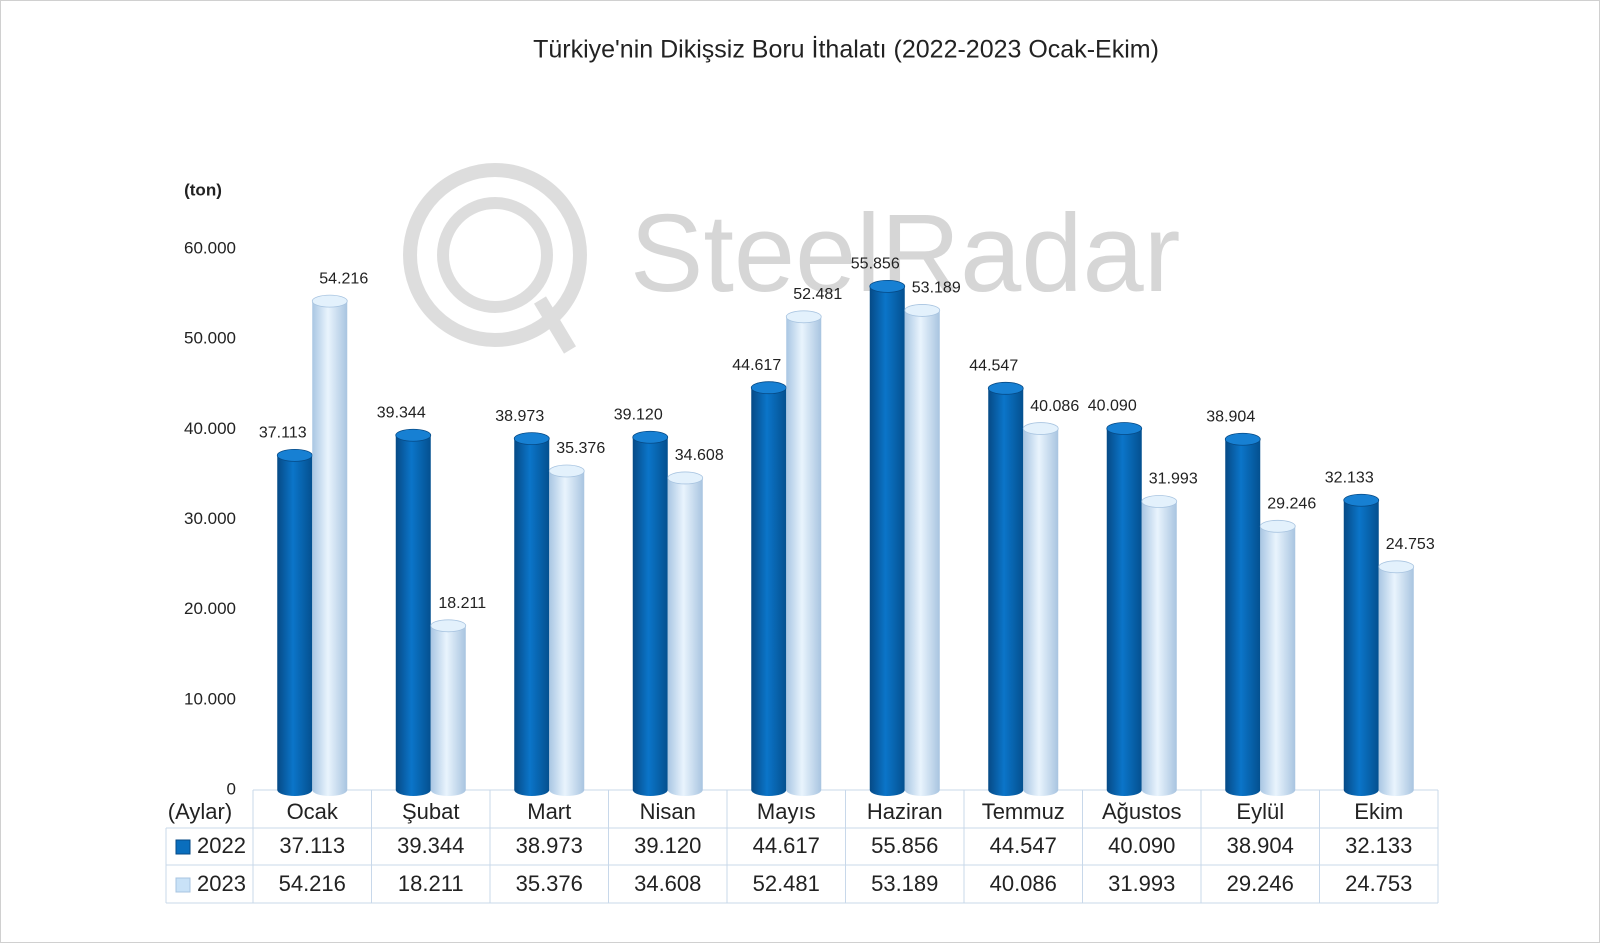 Image resolution: width=1600 pixels, height=943 pixels. I want to click on table-cell: 40.086, so click(1023, 883).